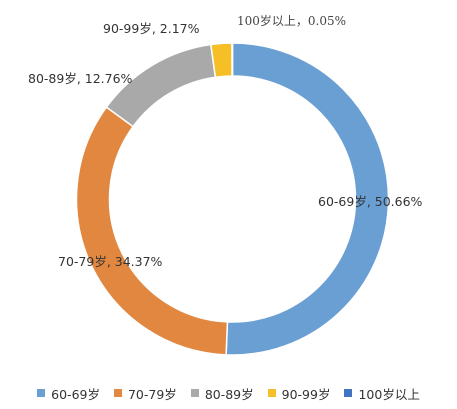 This screenshot has width=457, height=409. I want to click on label-100-plus: 100岁以上，0.05%, so click(291, 20).